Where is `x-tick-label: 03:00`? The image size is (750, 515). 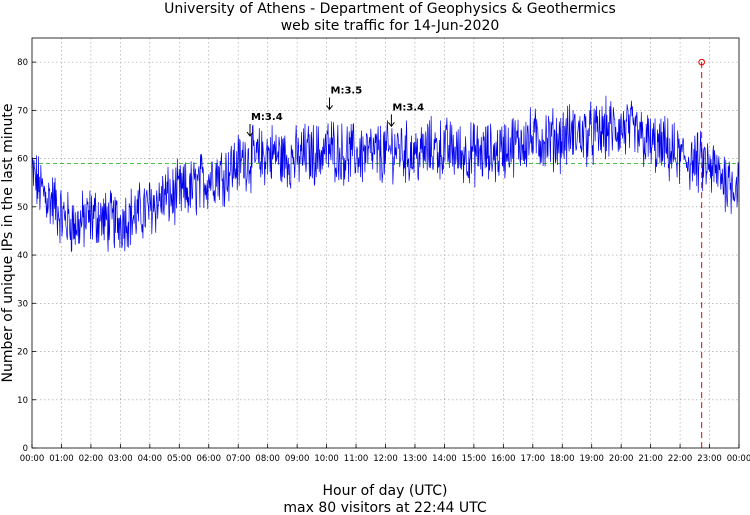 x-tick-label: 03:00 is located at coordinates (120, 459).